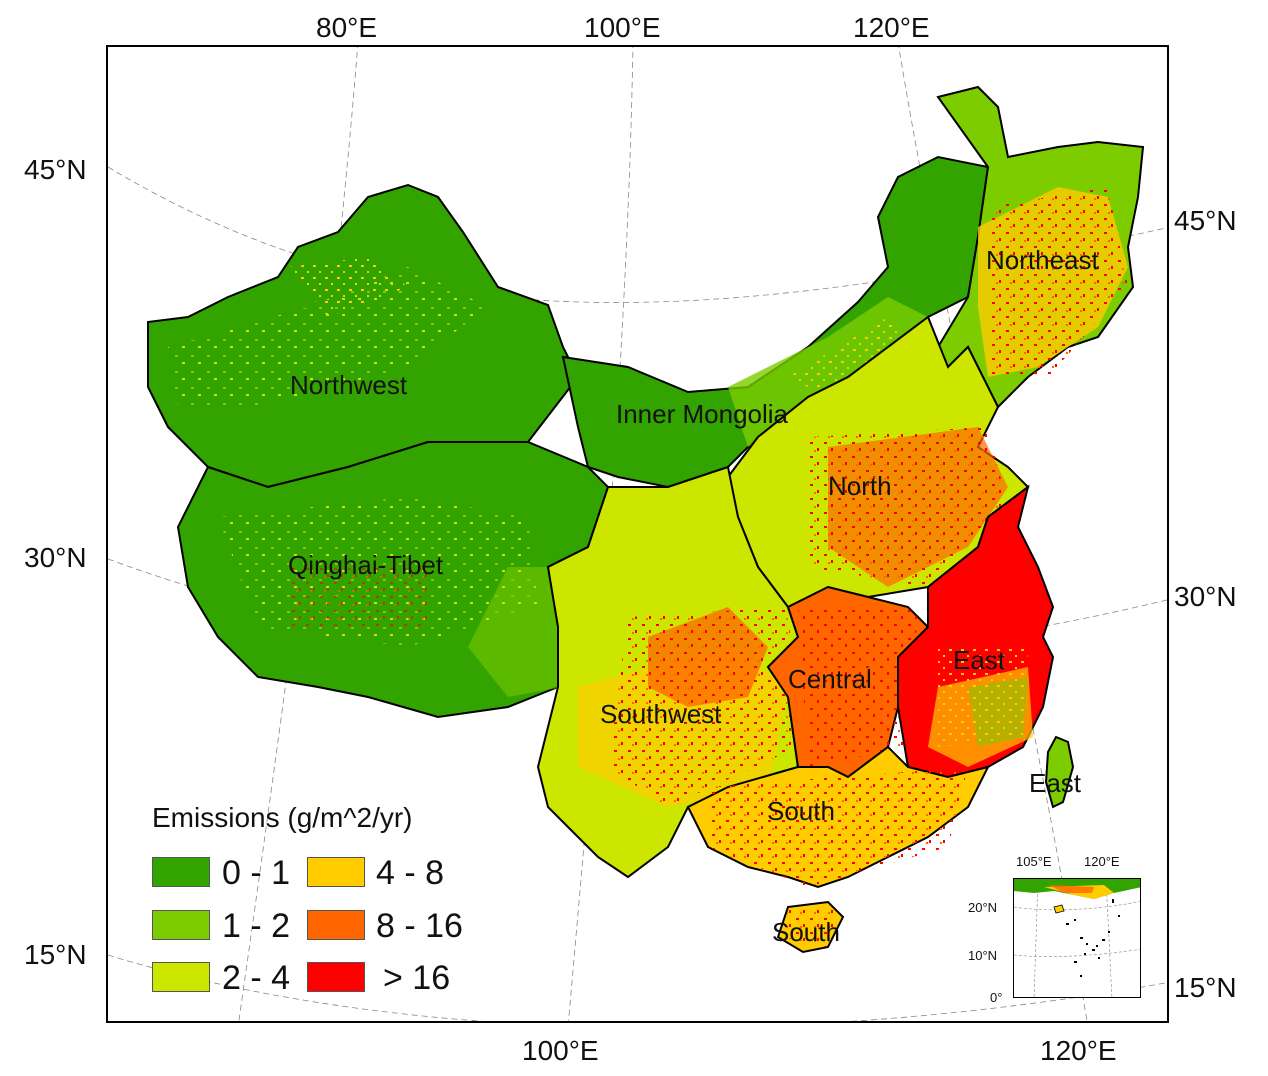 The height and width of the screenshot is (1076, 1268). I want to click on region-label-northeast: Northeast, so click(1042, 260).